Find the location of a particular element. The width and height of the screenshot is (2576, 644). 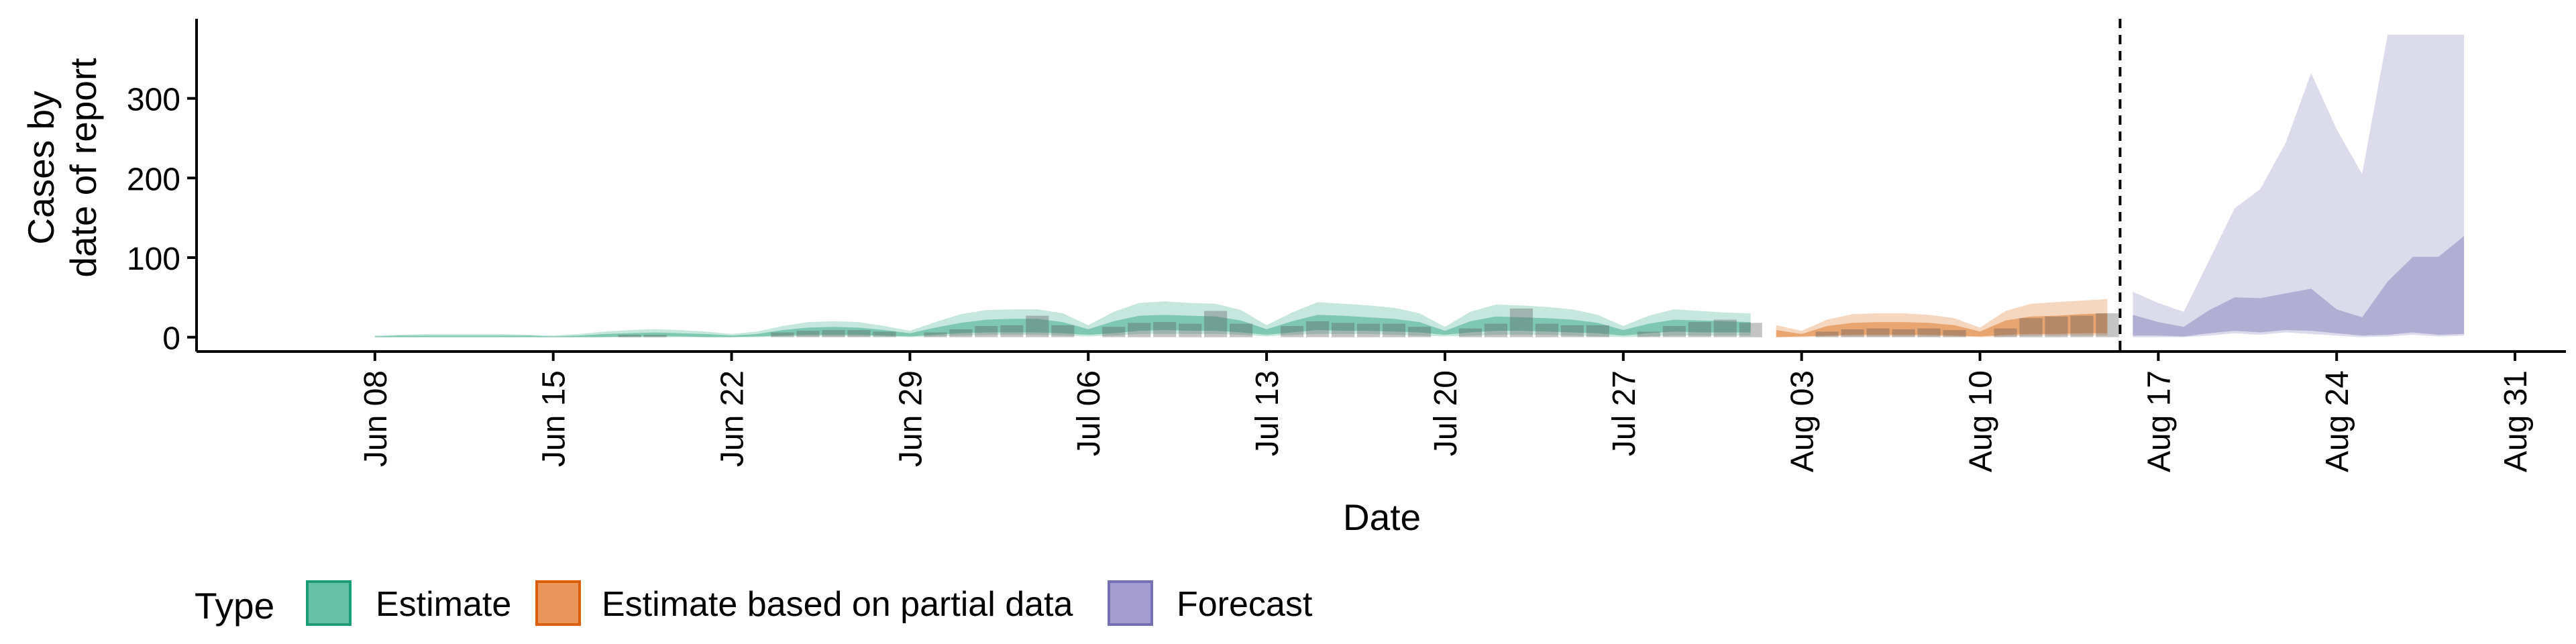

x-tick-label: Jun 29 is located at coordinates (910, 418).